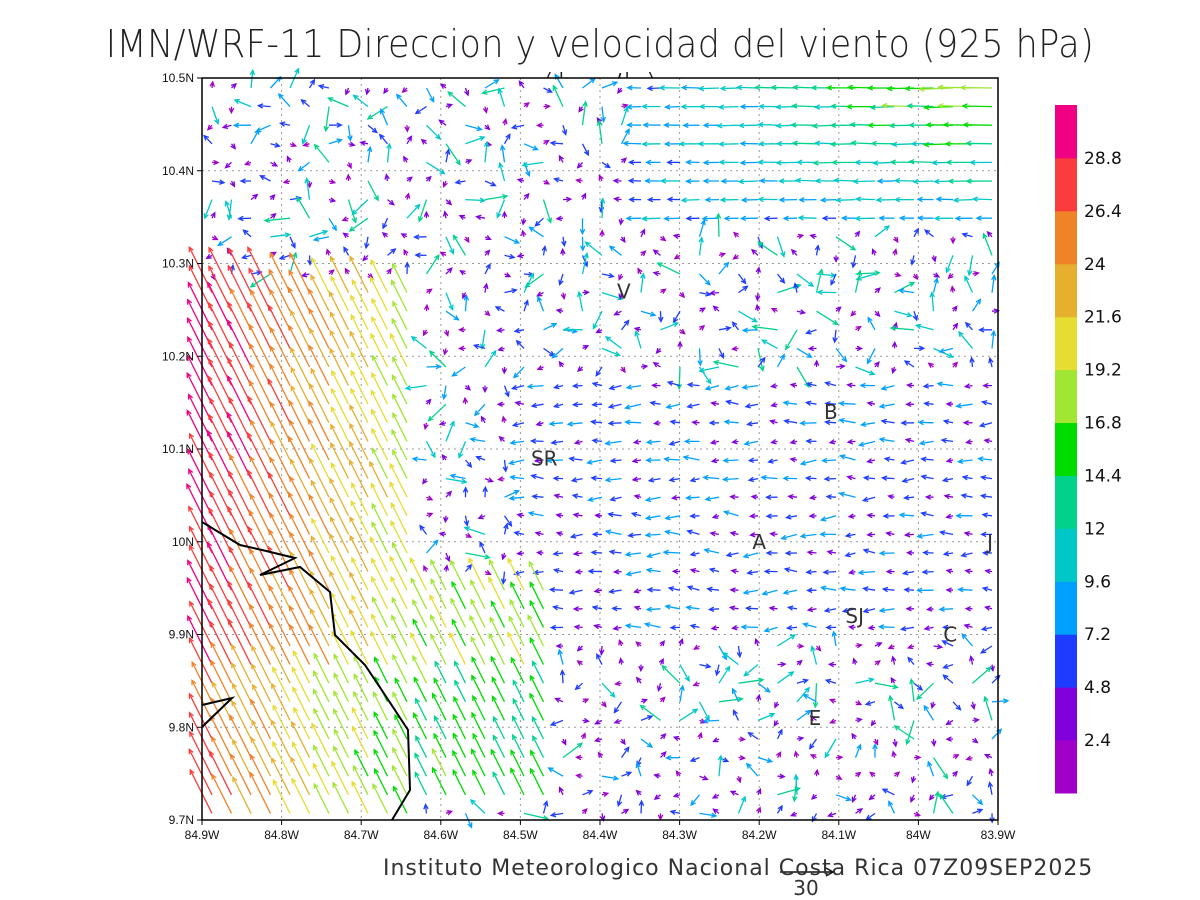 This screenshot has width=1200, height=900. Describe the element at coordinates (181, 820) in the screenshot. I see `lat-tick-label: 9.7N` at that location.